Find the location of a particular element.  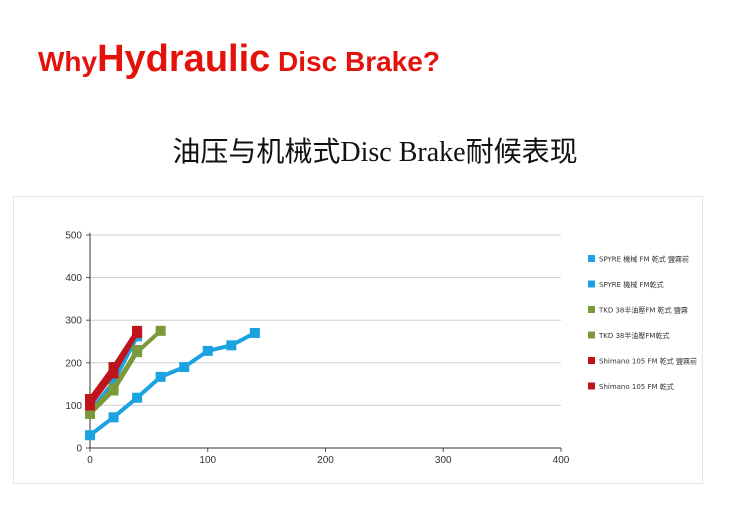

y-tick-label: 400 is located at coordinates (73, 278).